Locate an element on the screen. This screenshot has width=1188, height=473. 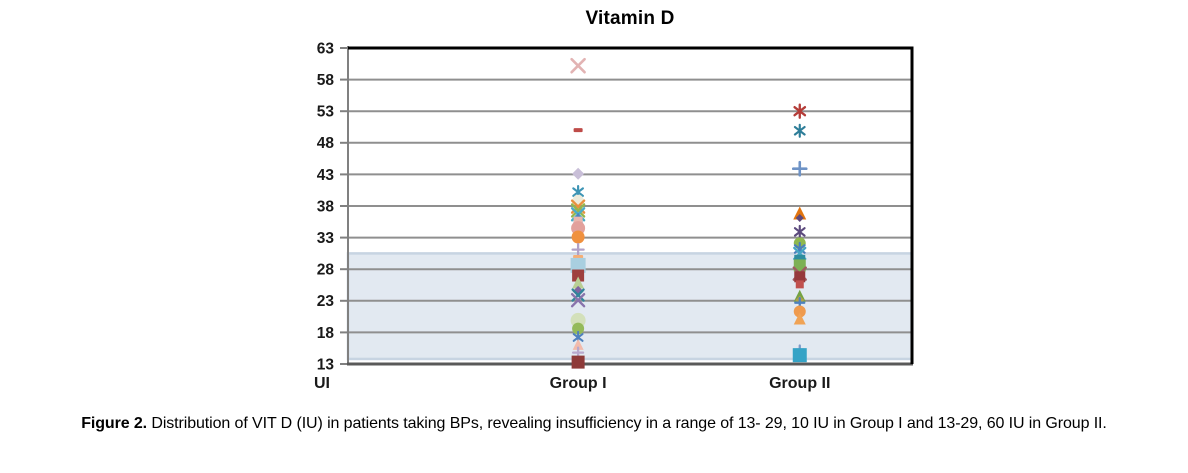
y-tick-label: 63 is located at coordinates (326, 48).